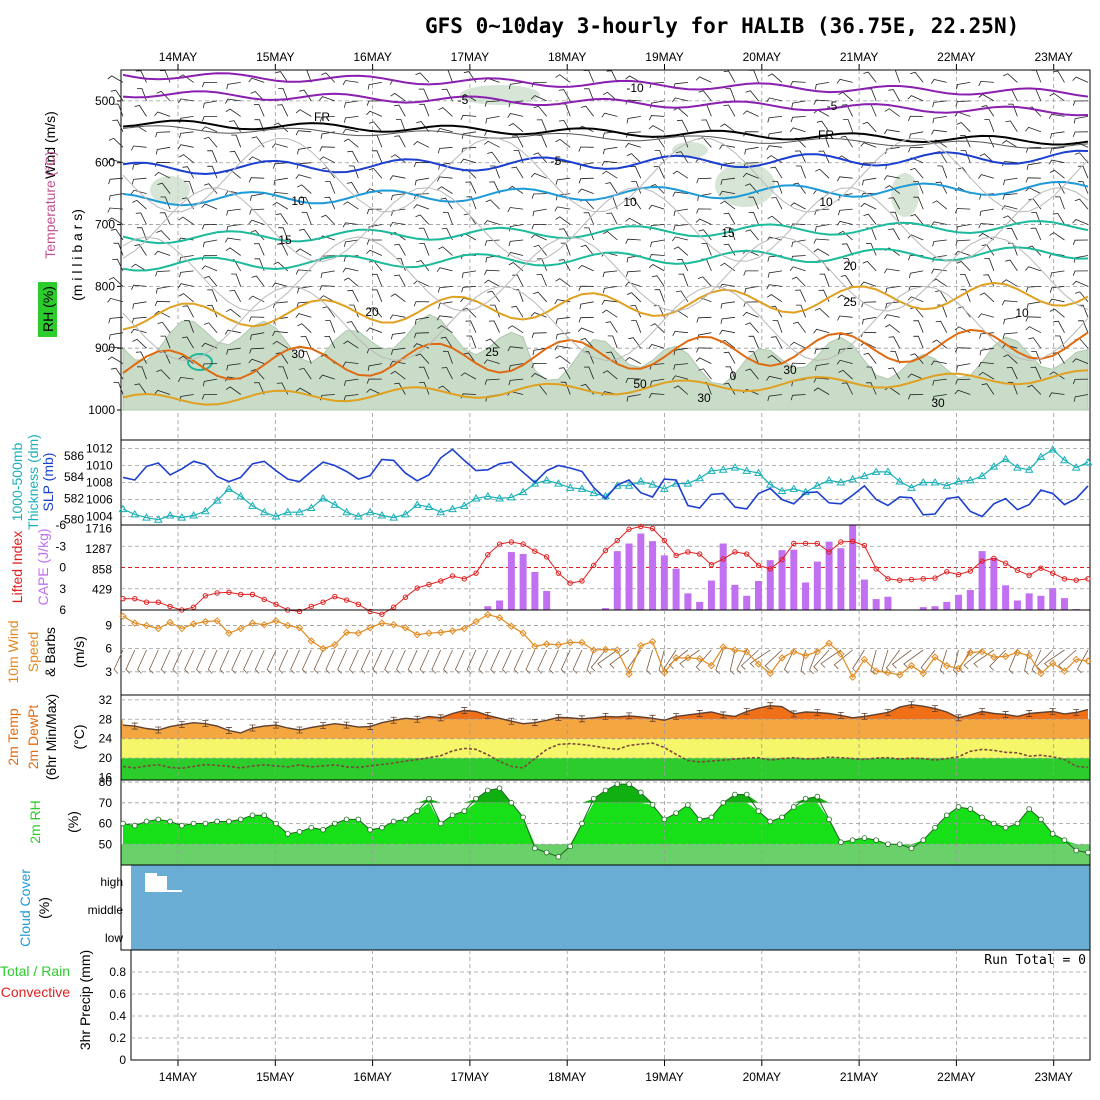 The width and height of the screenshot is (1100, 1100). I want to click on cape-tick: 1716, so click(98, 529).